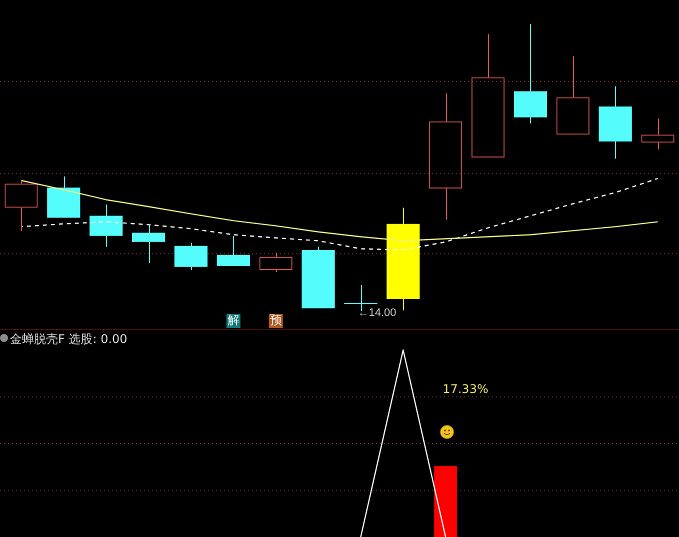  I want to click on chart-title: 金蝉脱壳F 选股: 0.00, so click(69, 339).